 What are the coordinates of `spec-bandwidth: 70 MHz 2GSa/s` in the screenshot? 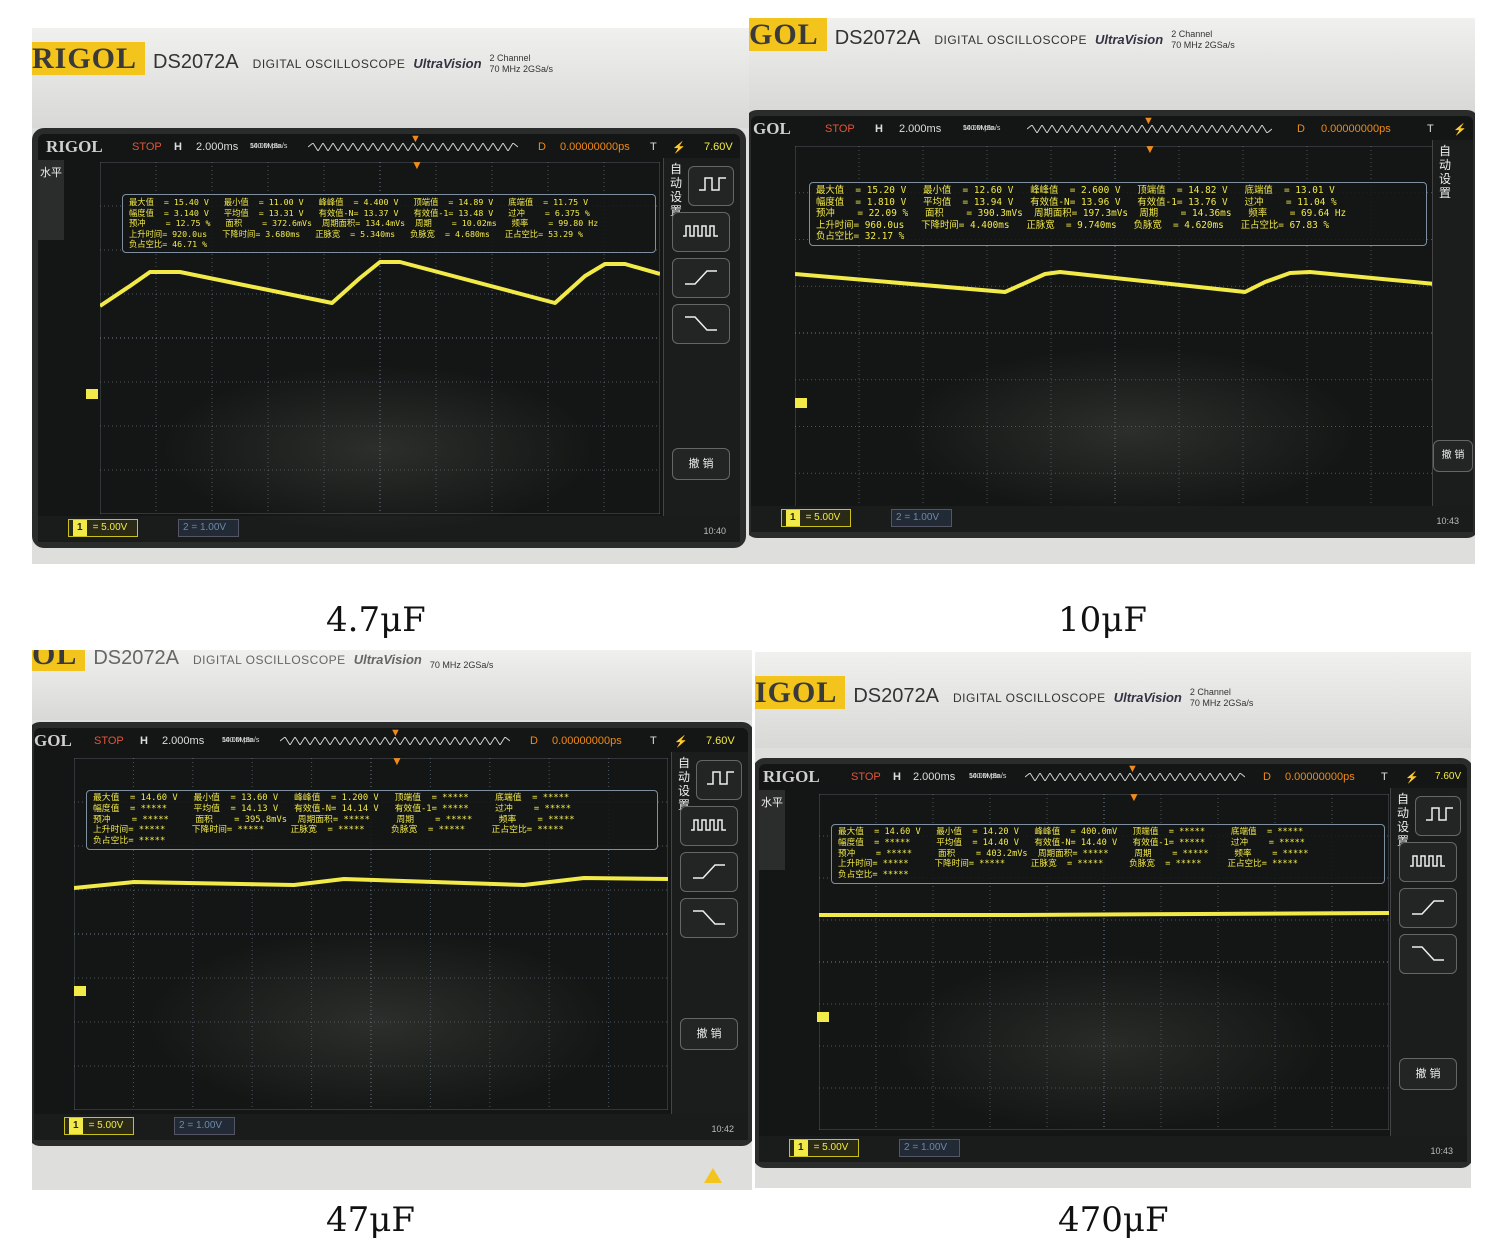 It's located at (1221, 702).